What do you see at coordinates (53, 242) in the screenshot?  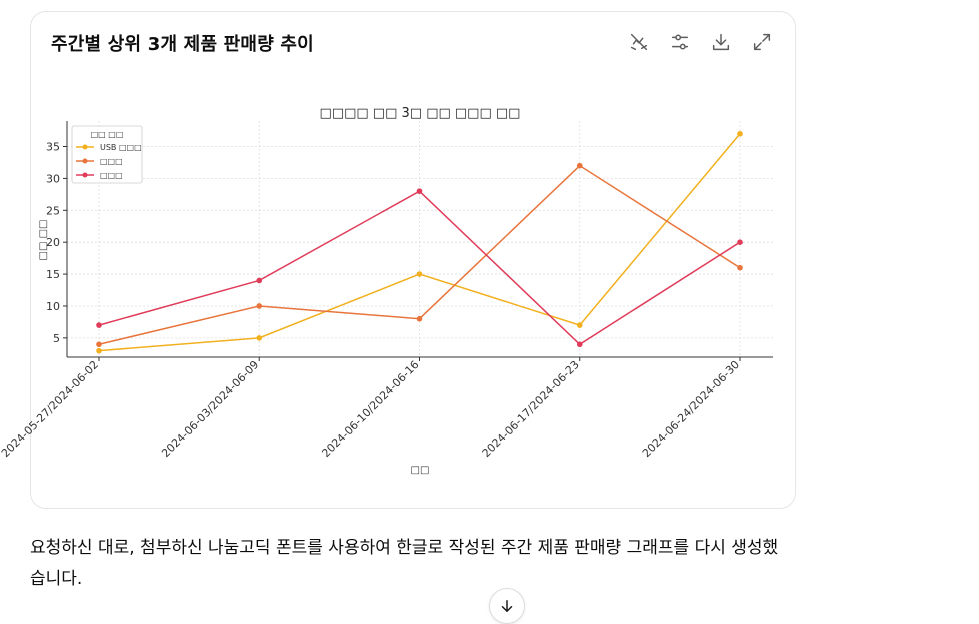 I see `y-tick-label: 20` at bounding box center [53, 242].